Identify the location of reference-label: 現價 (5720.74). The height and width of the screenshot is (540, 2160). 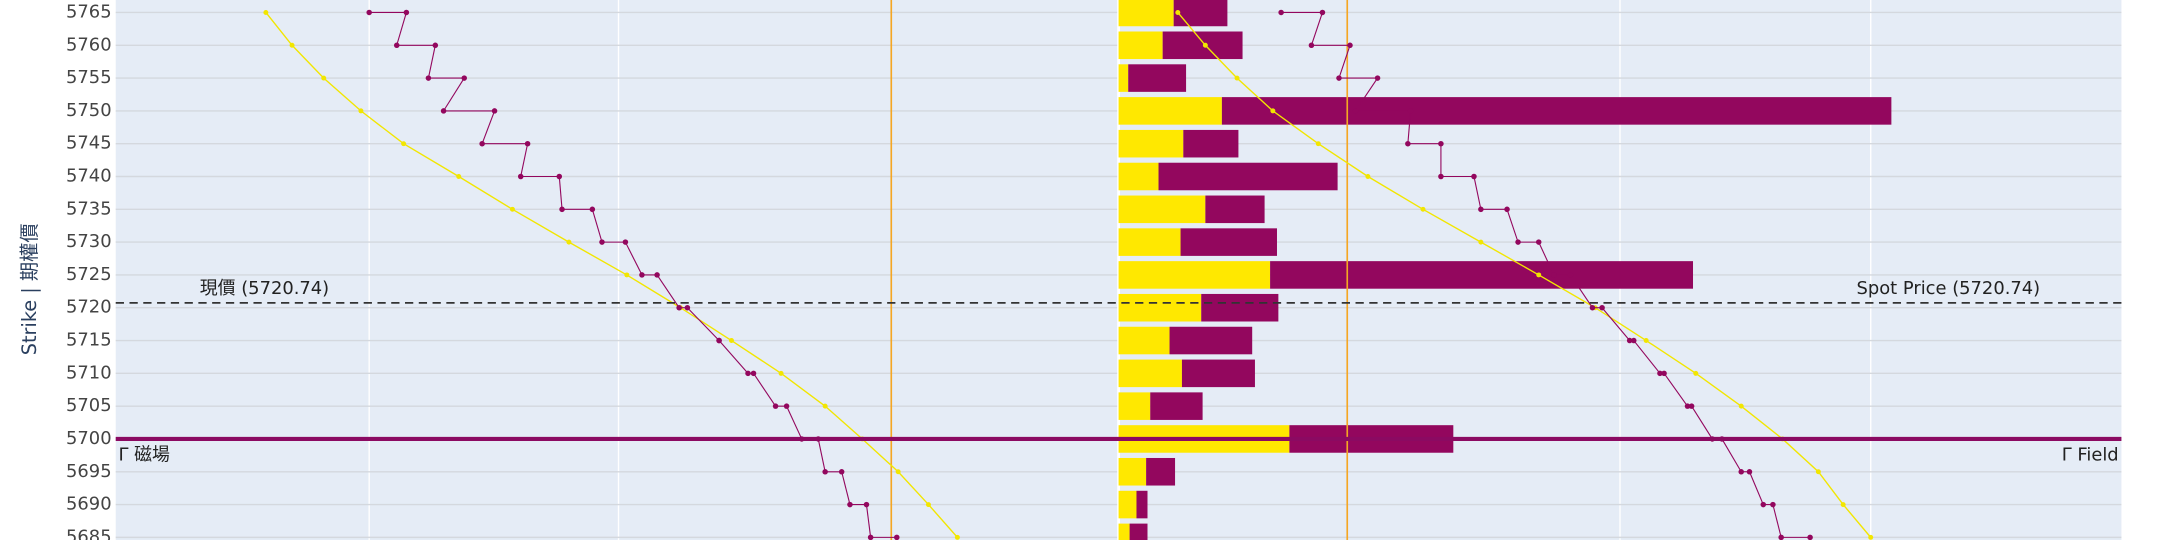
(264, 288).